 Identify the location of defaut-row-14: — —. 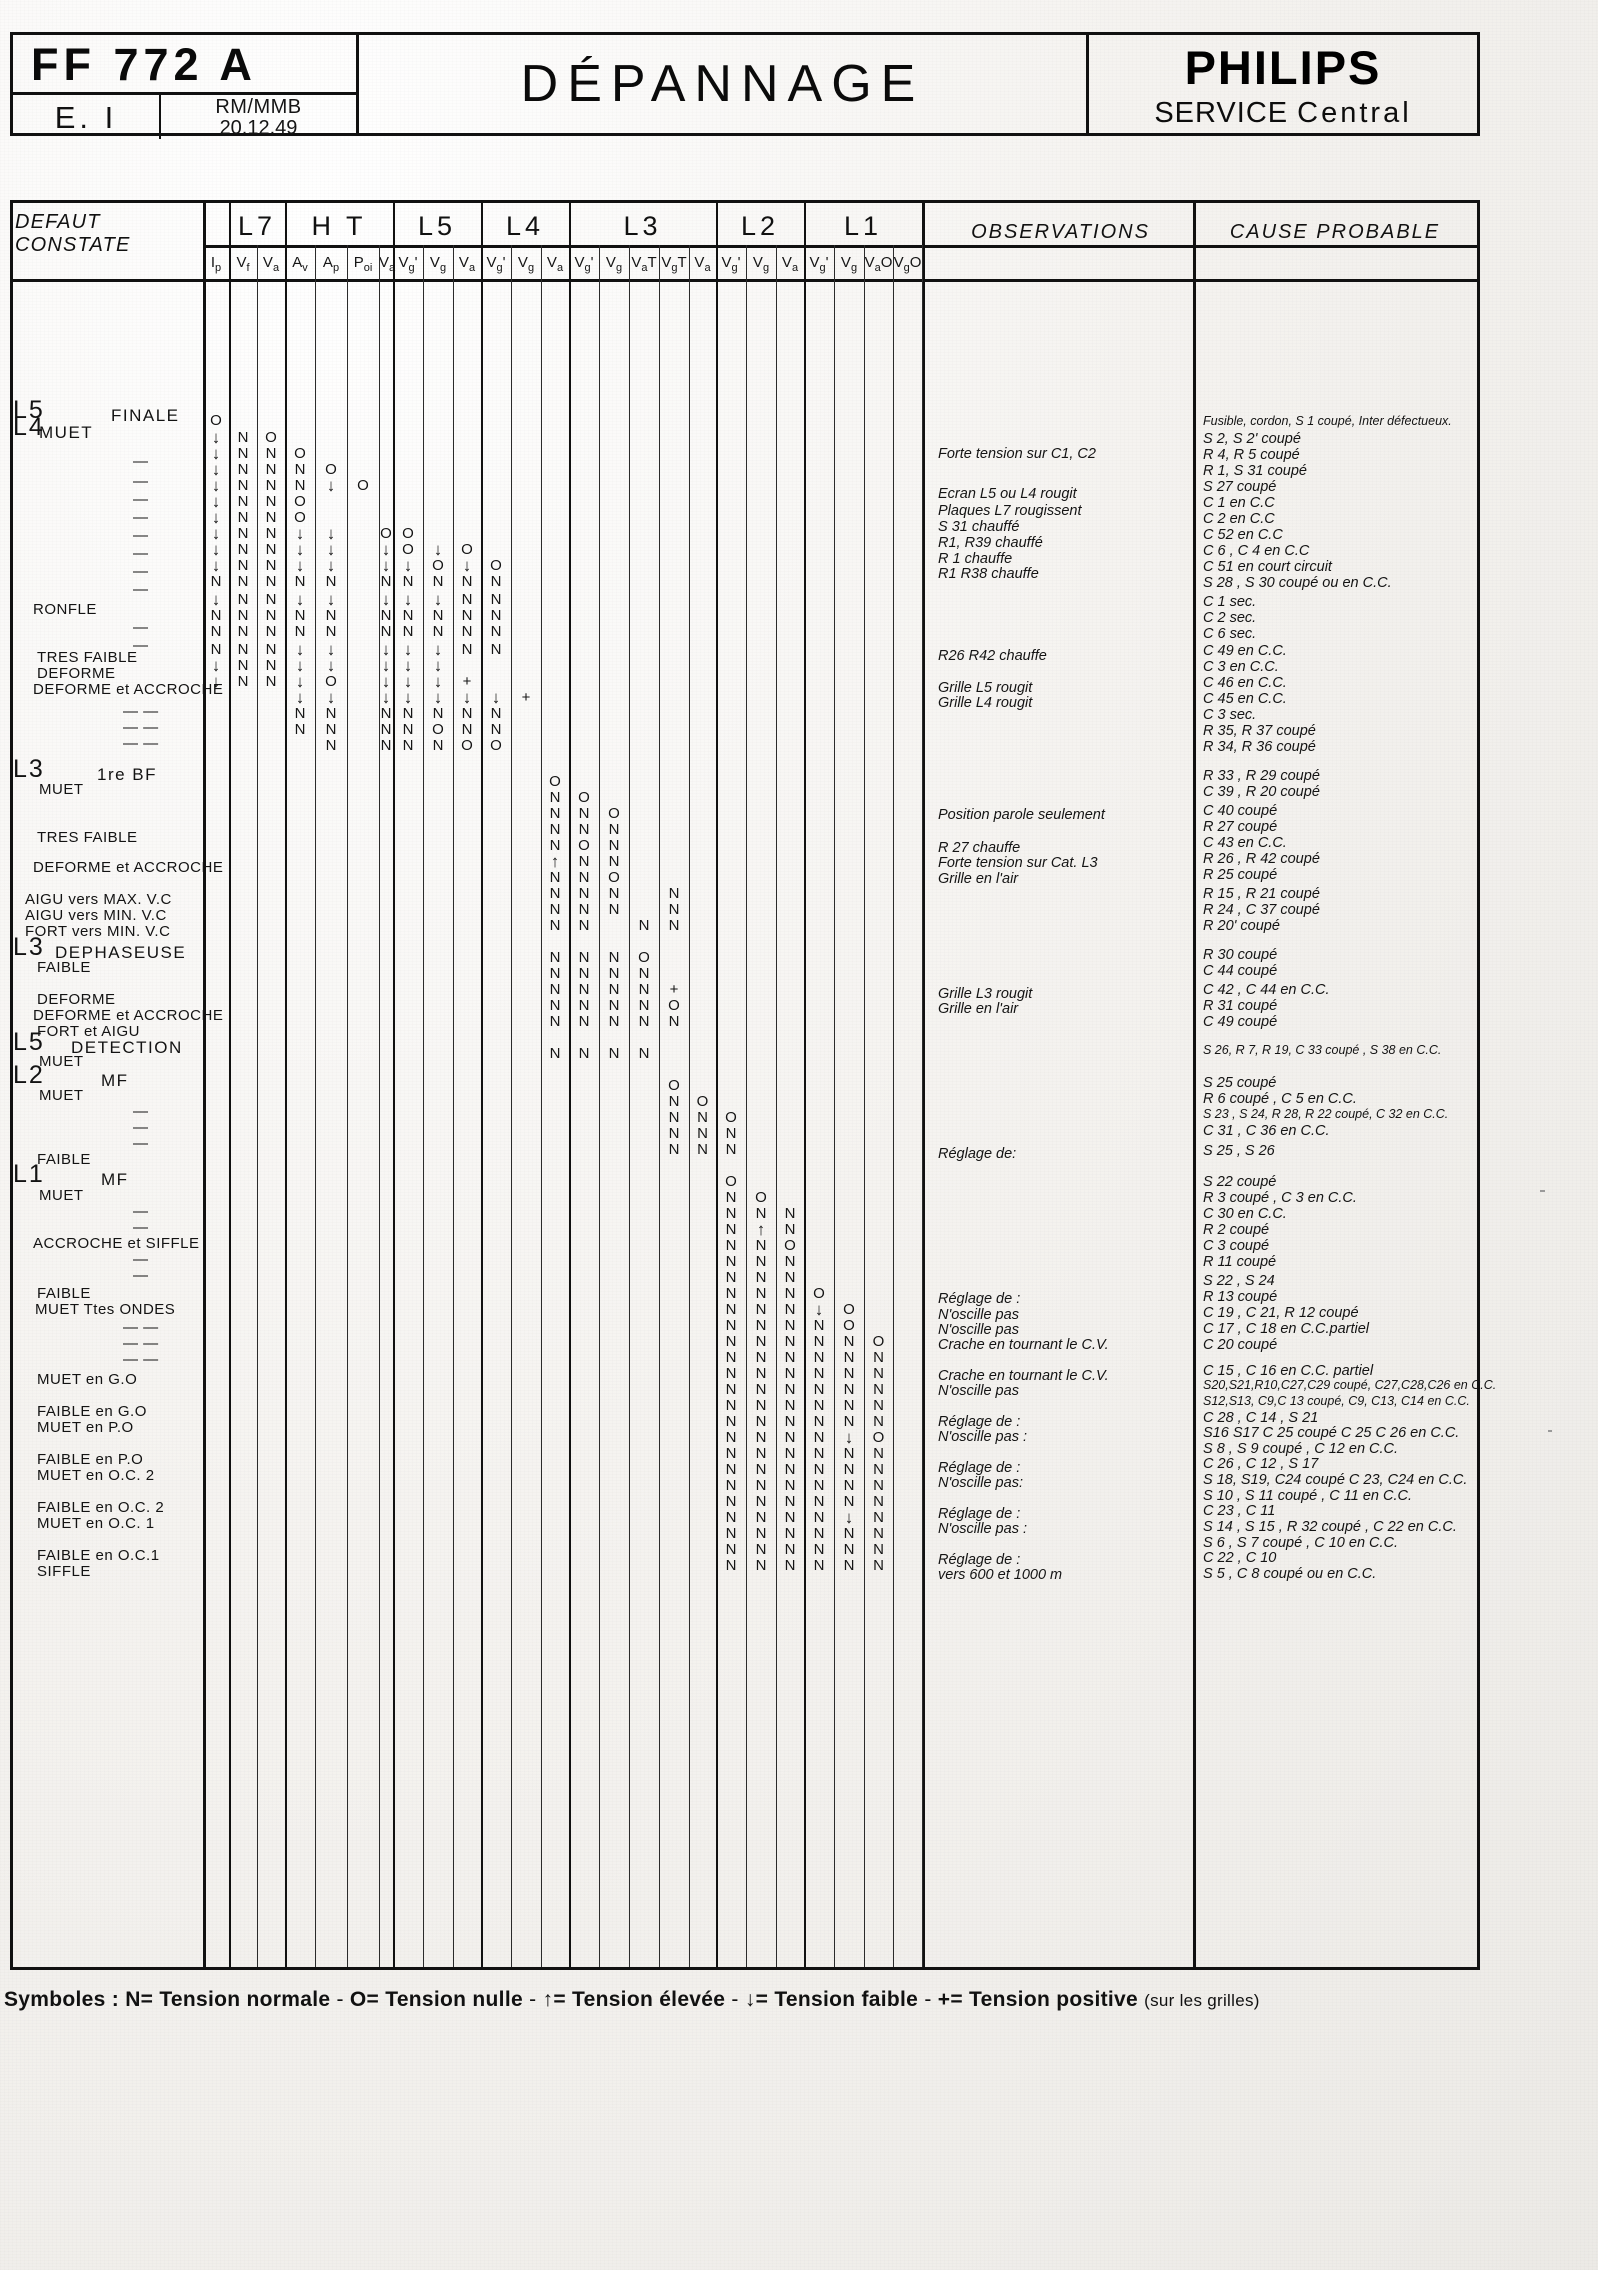
(141, 711).